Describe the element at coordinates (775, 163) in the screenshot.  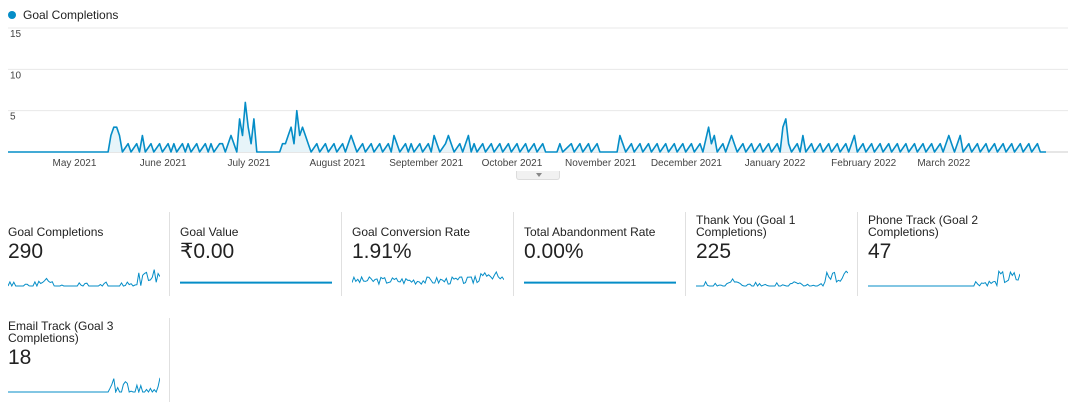
I see `x-tick-label: January 2022` at that location.